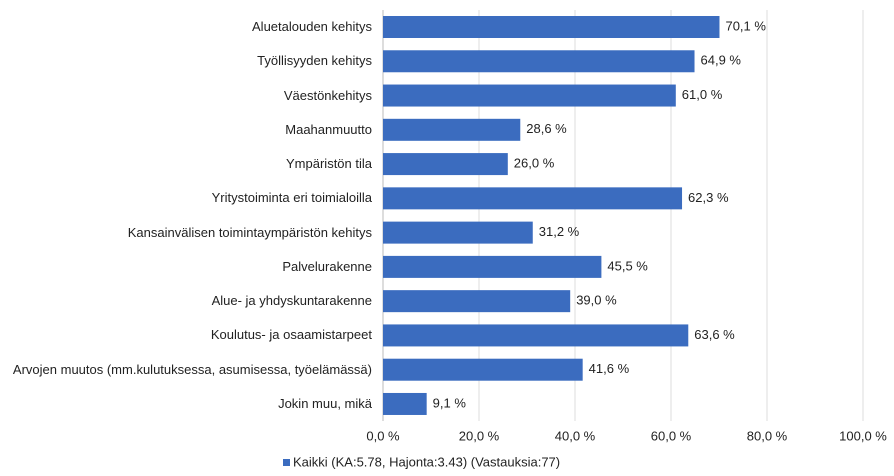 Image resolution: width=894 pixels, height=476 pixels. I want to click on data-label: 61,0 %, so click(702, 94).